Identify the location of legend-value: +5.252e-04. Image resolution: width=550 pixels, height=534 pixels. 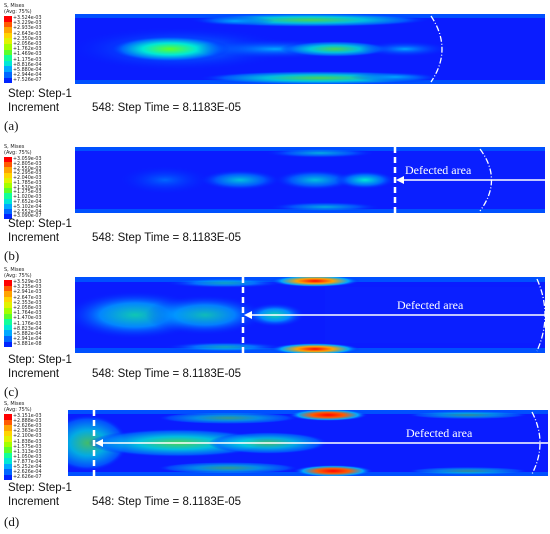
(27, 467).